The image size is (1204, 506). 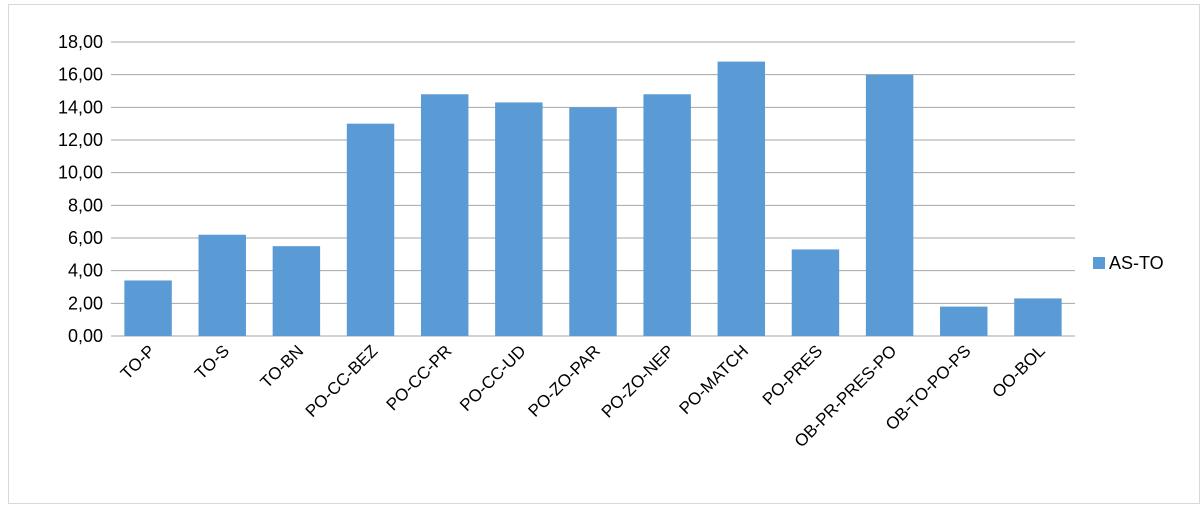 I want to click on legend: AS-TO, so click(x=1128, y=263).